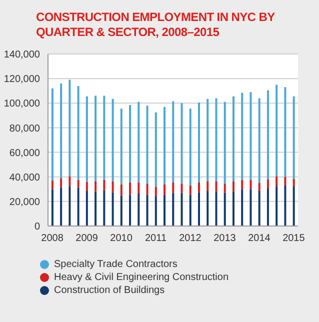  I want to click on y-tick-label: 100,000, so click(22, 104).